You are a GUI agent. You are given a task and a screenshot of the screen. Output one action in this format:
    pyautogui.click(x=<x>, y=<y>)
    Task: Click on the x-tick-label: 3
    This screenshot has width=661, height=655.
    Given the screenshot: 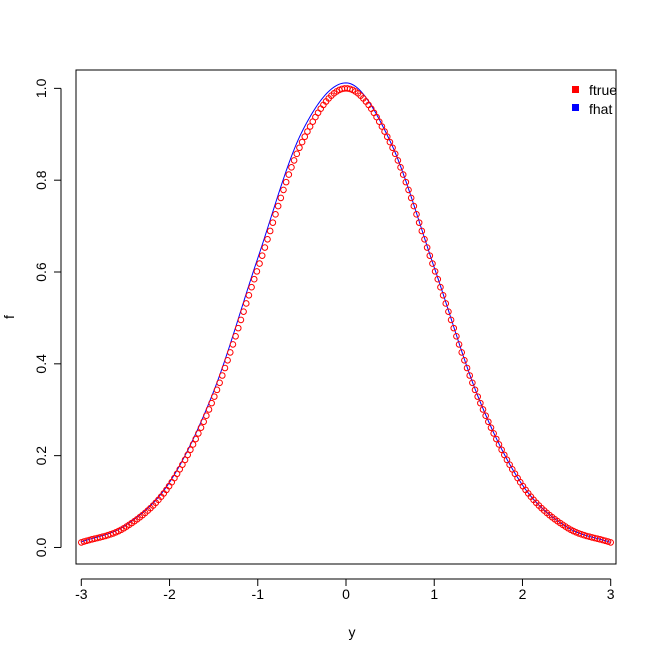 What is the action you would take?
    pyautogui.click(x=611, y=594)
    